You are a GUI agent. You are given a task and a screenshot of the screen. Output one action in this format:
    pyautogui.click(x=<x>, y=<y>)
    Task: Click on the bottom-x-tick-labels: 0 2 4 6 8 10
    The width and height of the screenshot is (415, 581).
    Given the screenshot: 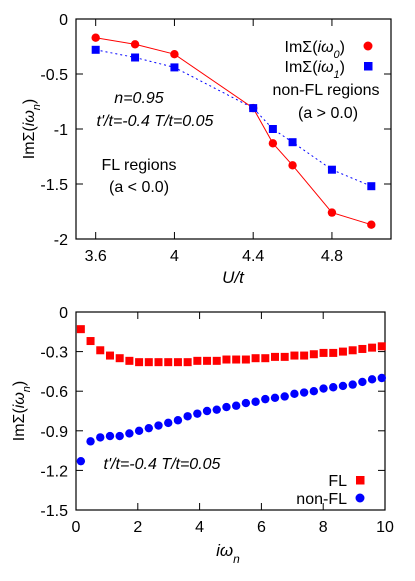 What is the action you would take?
    pyautogui.click(x=233, y=527)
    